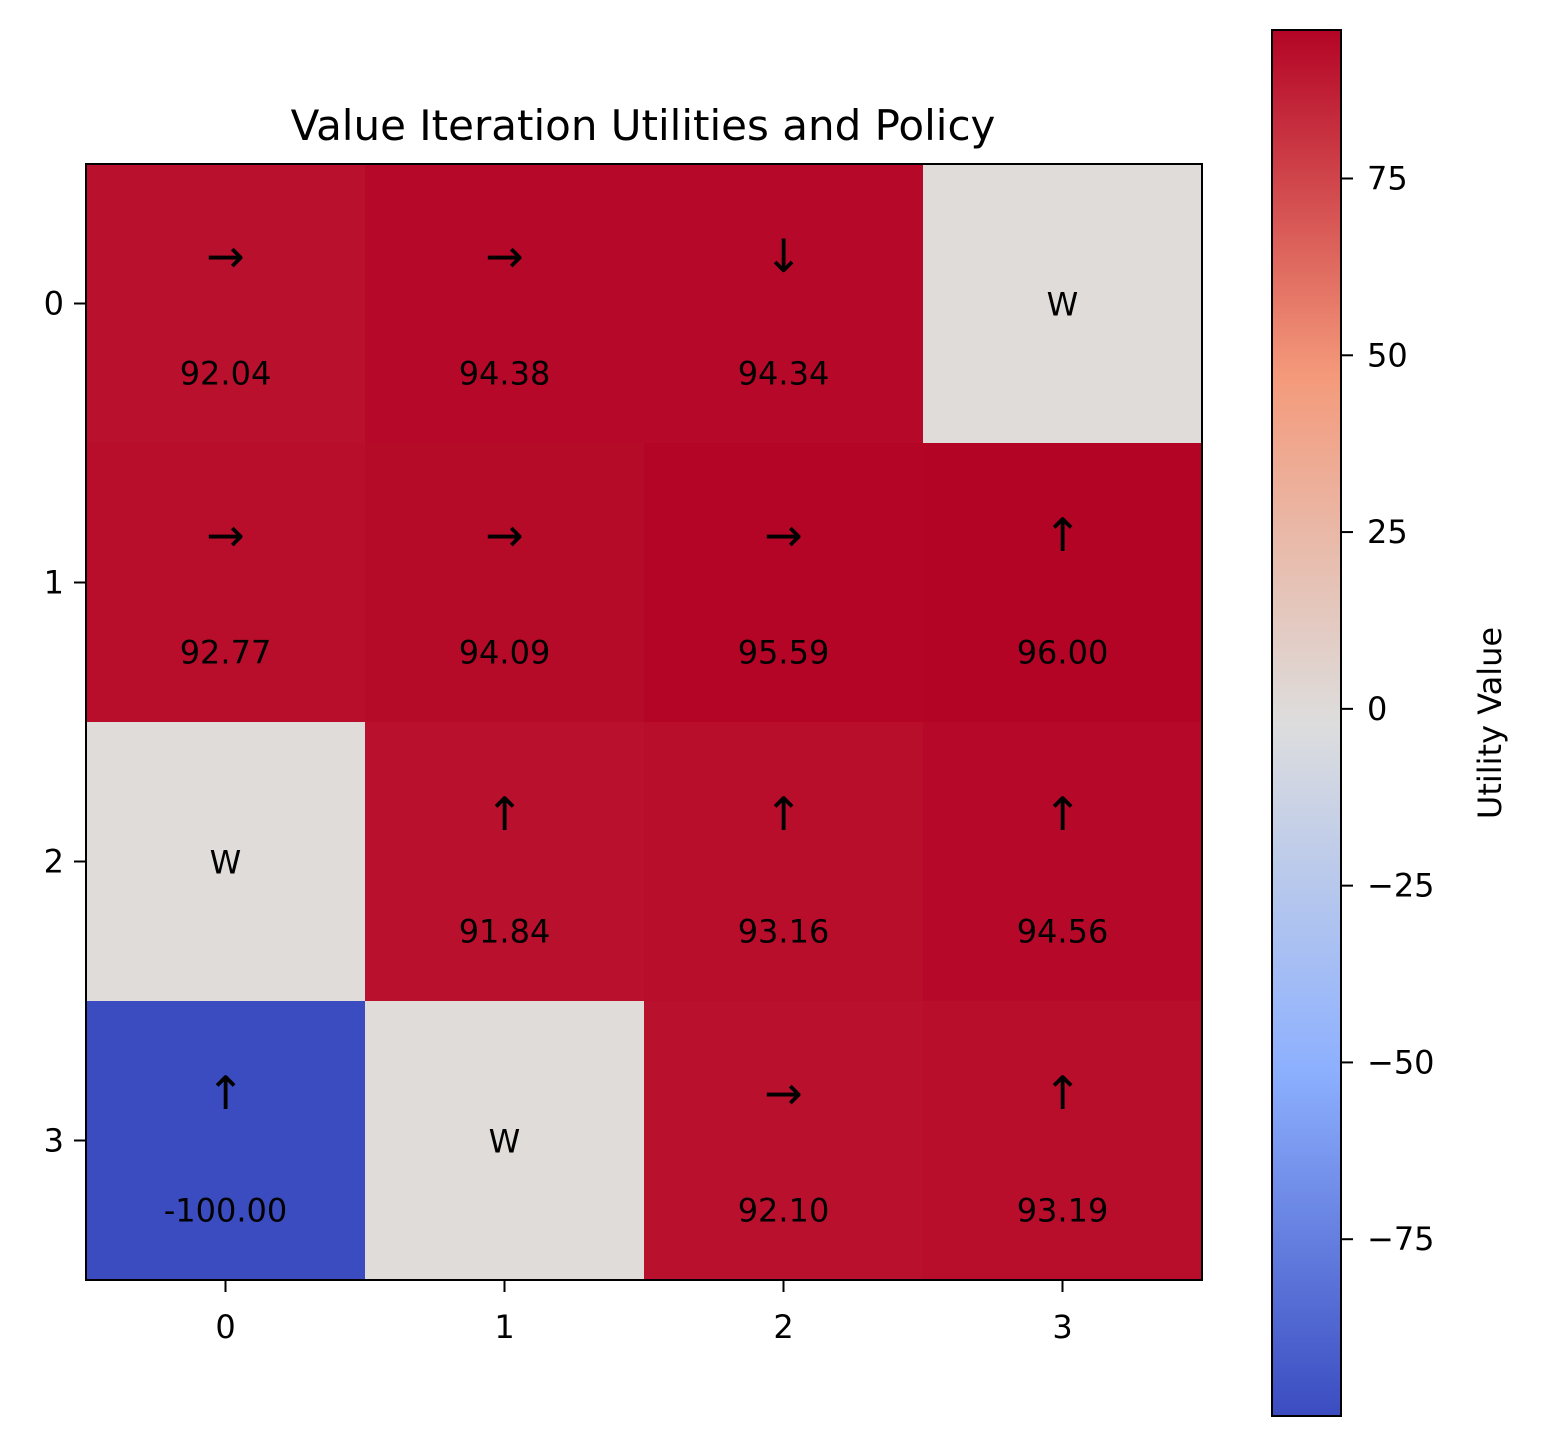 The height and width of the screenshot is (1446, 1546). Describe the element at coordinates (1387, 355) in the screenshot. I see `colorbar-tick-label: 50` at that location.